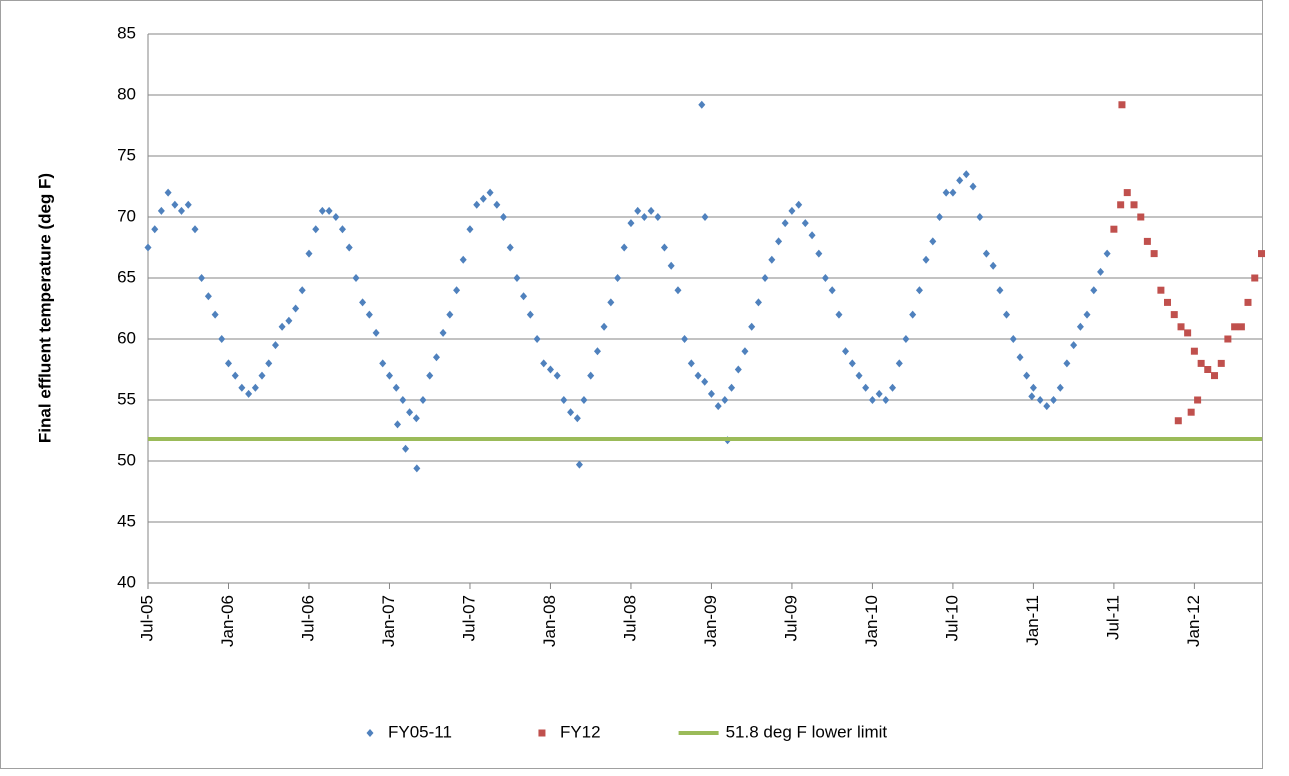  I want to click on x-tick-label: Jan-06, so click(227, 621).